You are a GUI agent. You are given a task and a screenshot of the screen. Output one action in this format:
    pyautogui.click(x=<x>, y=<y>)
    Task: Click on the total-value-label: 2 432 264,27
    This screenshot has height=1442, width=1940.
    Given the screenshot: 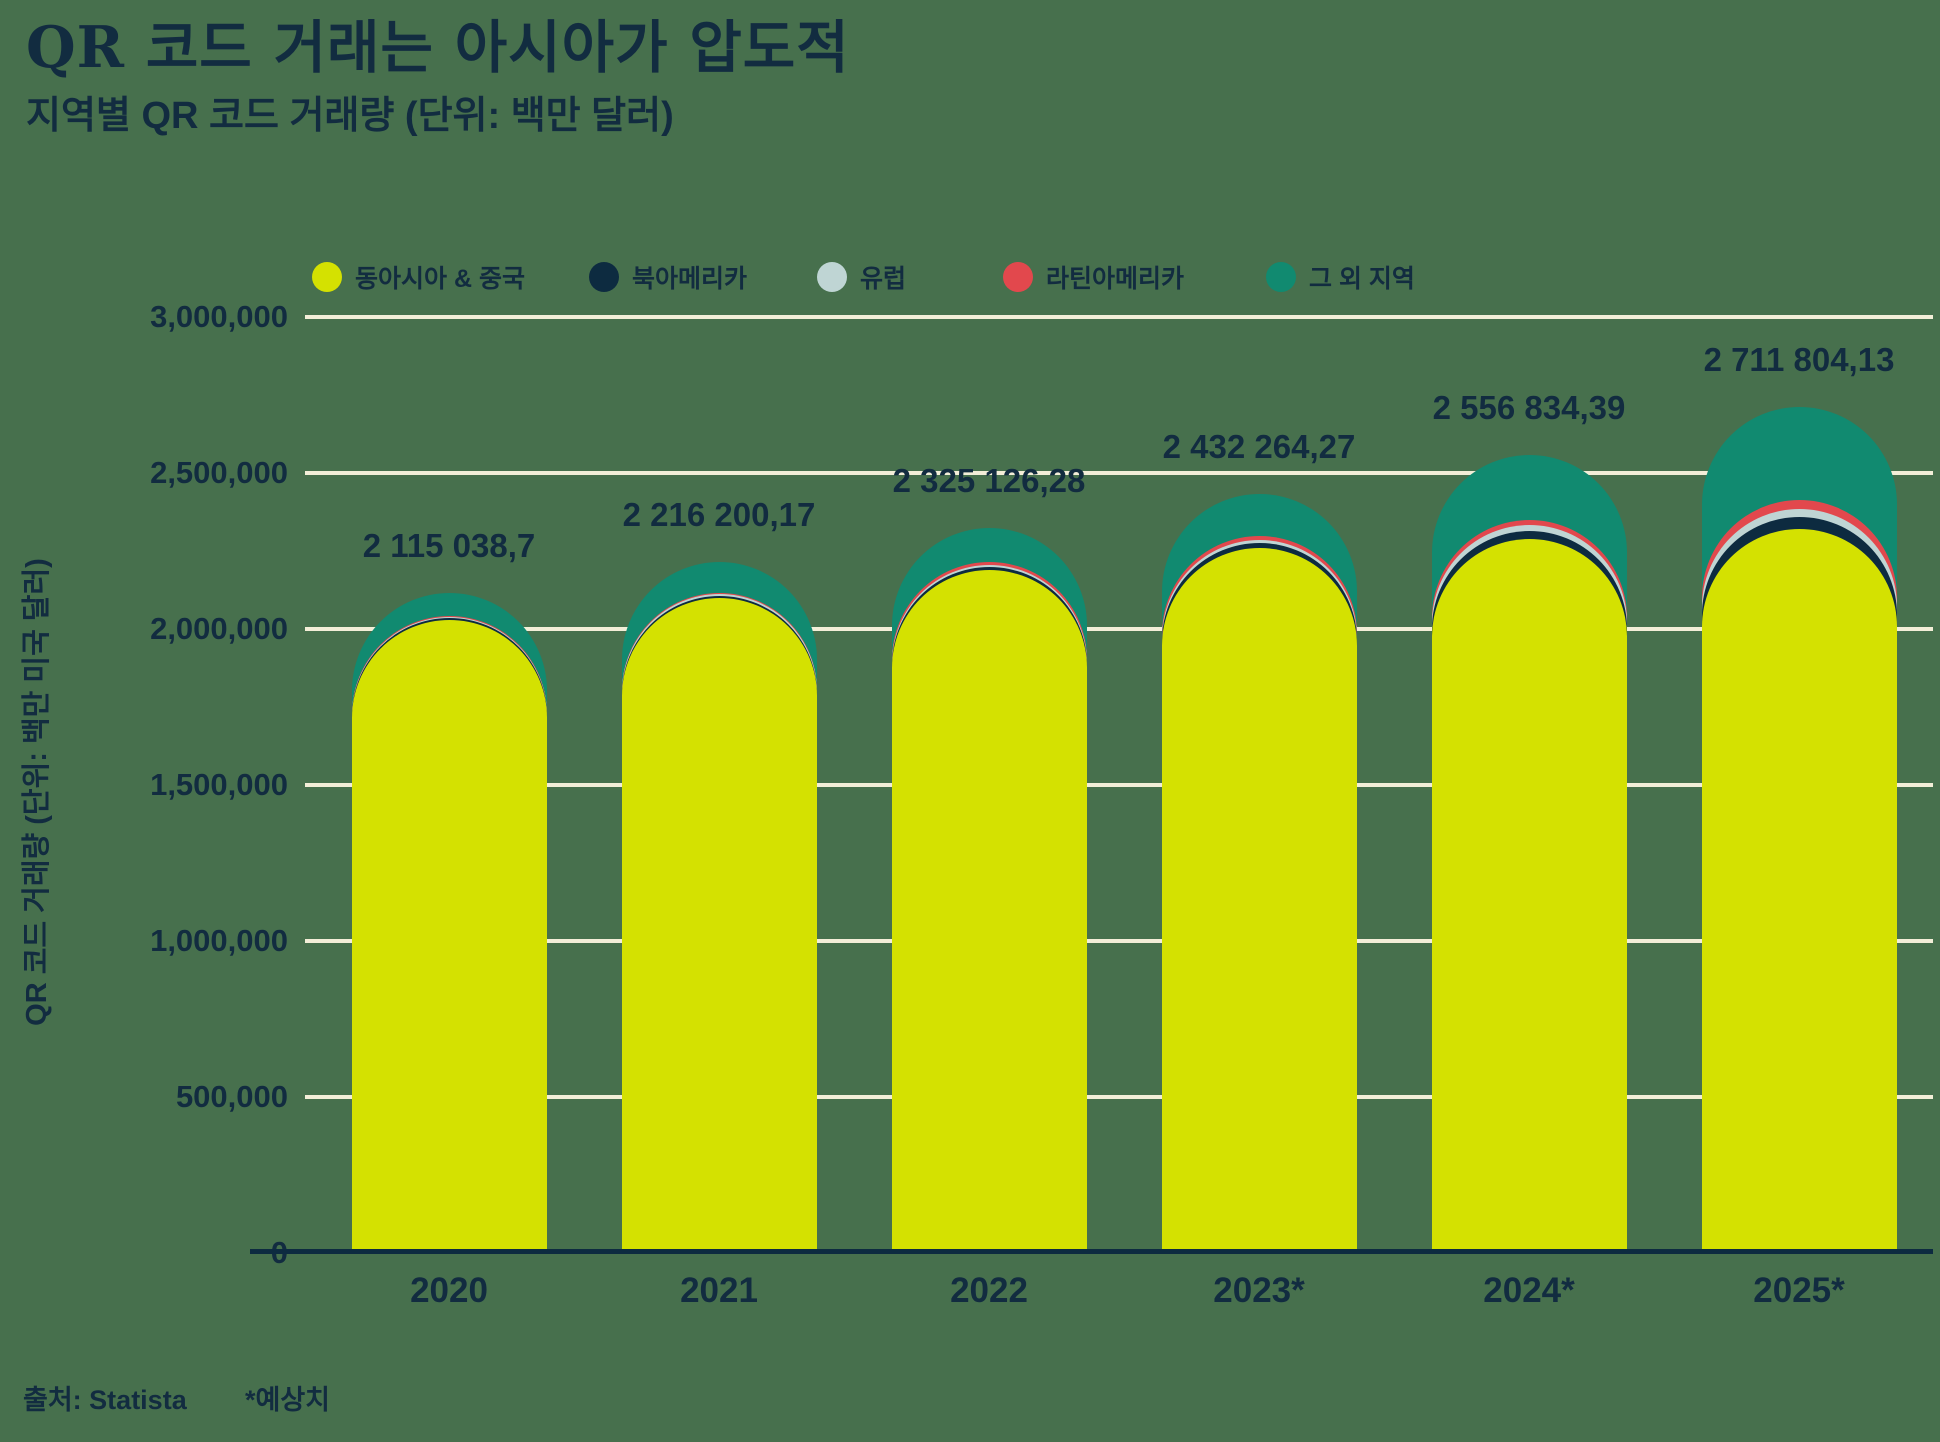 What is the action you would take?
    pyautogui.click(x=1259, y=447)
    